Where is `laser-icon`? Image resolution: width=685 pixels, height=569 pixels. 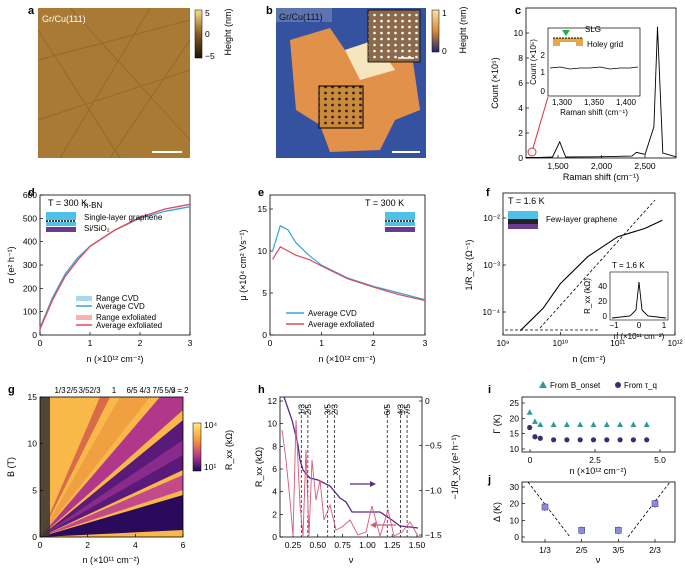 laser-icon is located at coordinates (566, 33).